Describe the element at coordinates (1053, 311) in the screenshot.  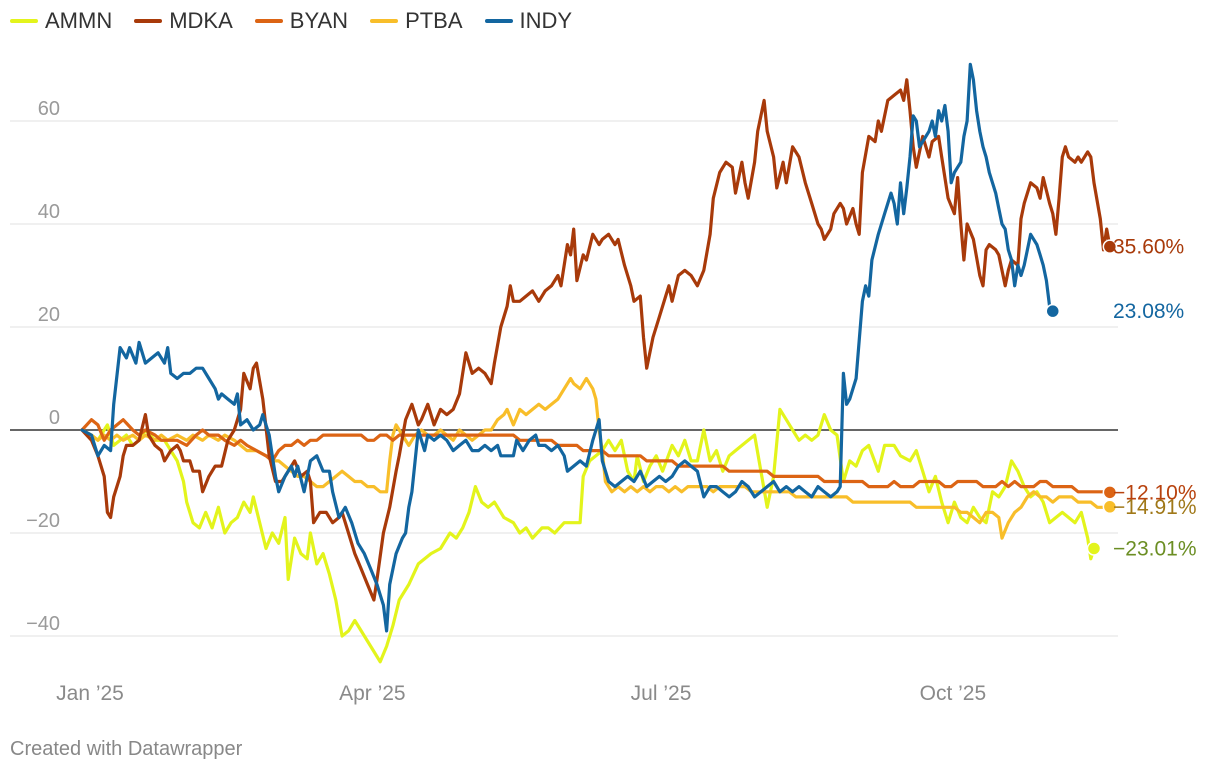
I see `end-dot-indy` at that location.